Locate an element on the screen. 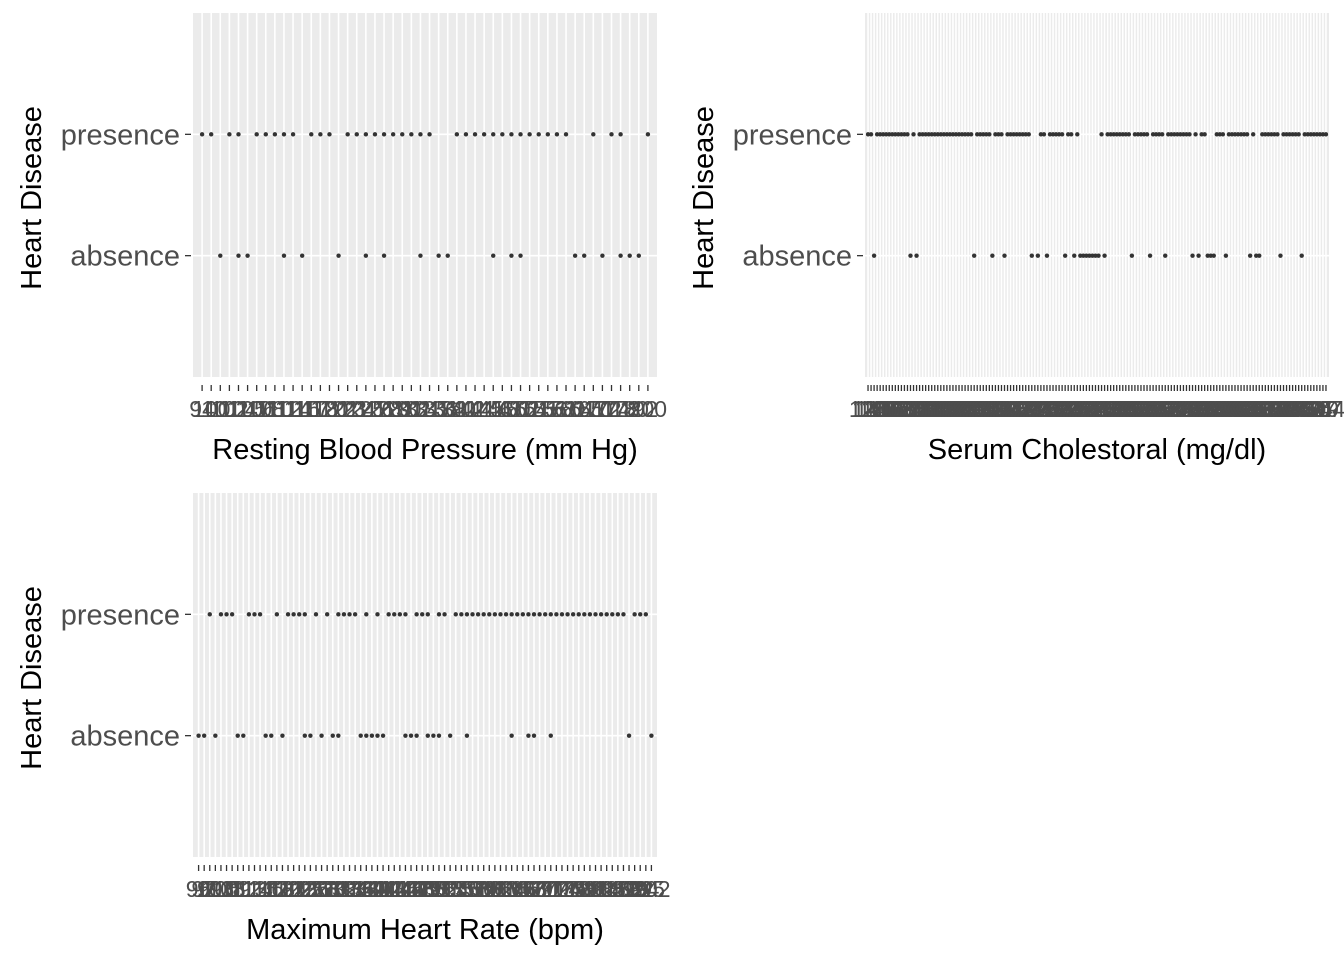  x-tick-label: 257 is located at coordinates (1129, 409).